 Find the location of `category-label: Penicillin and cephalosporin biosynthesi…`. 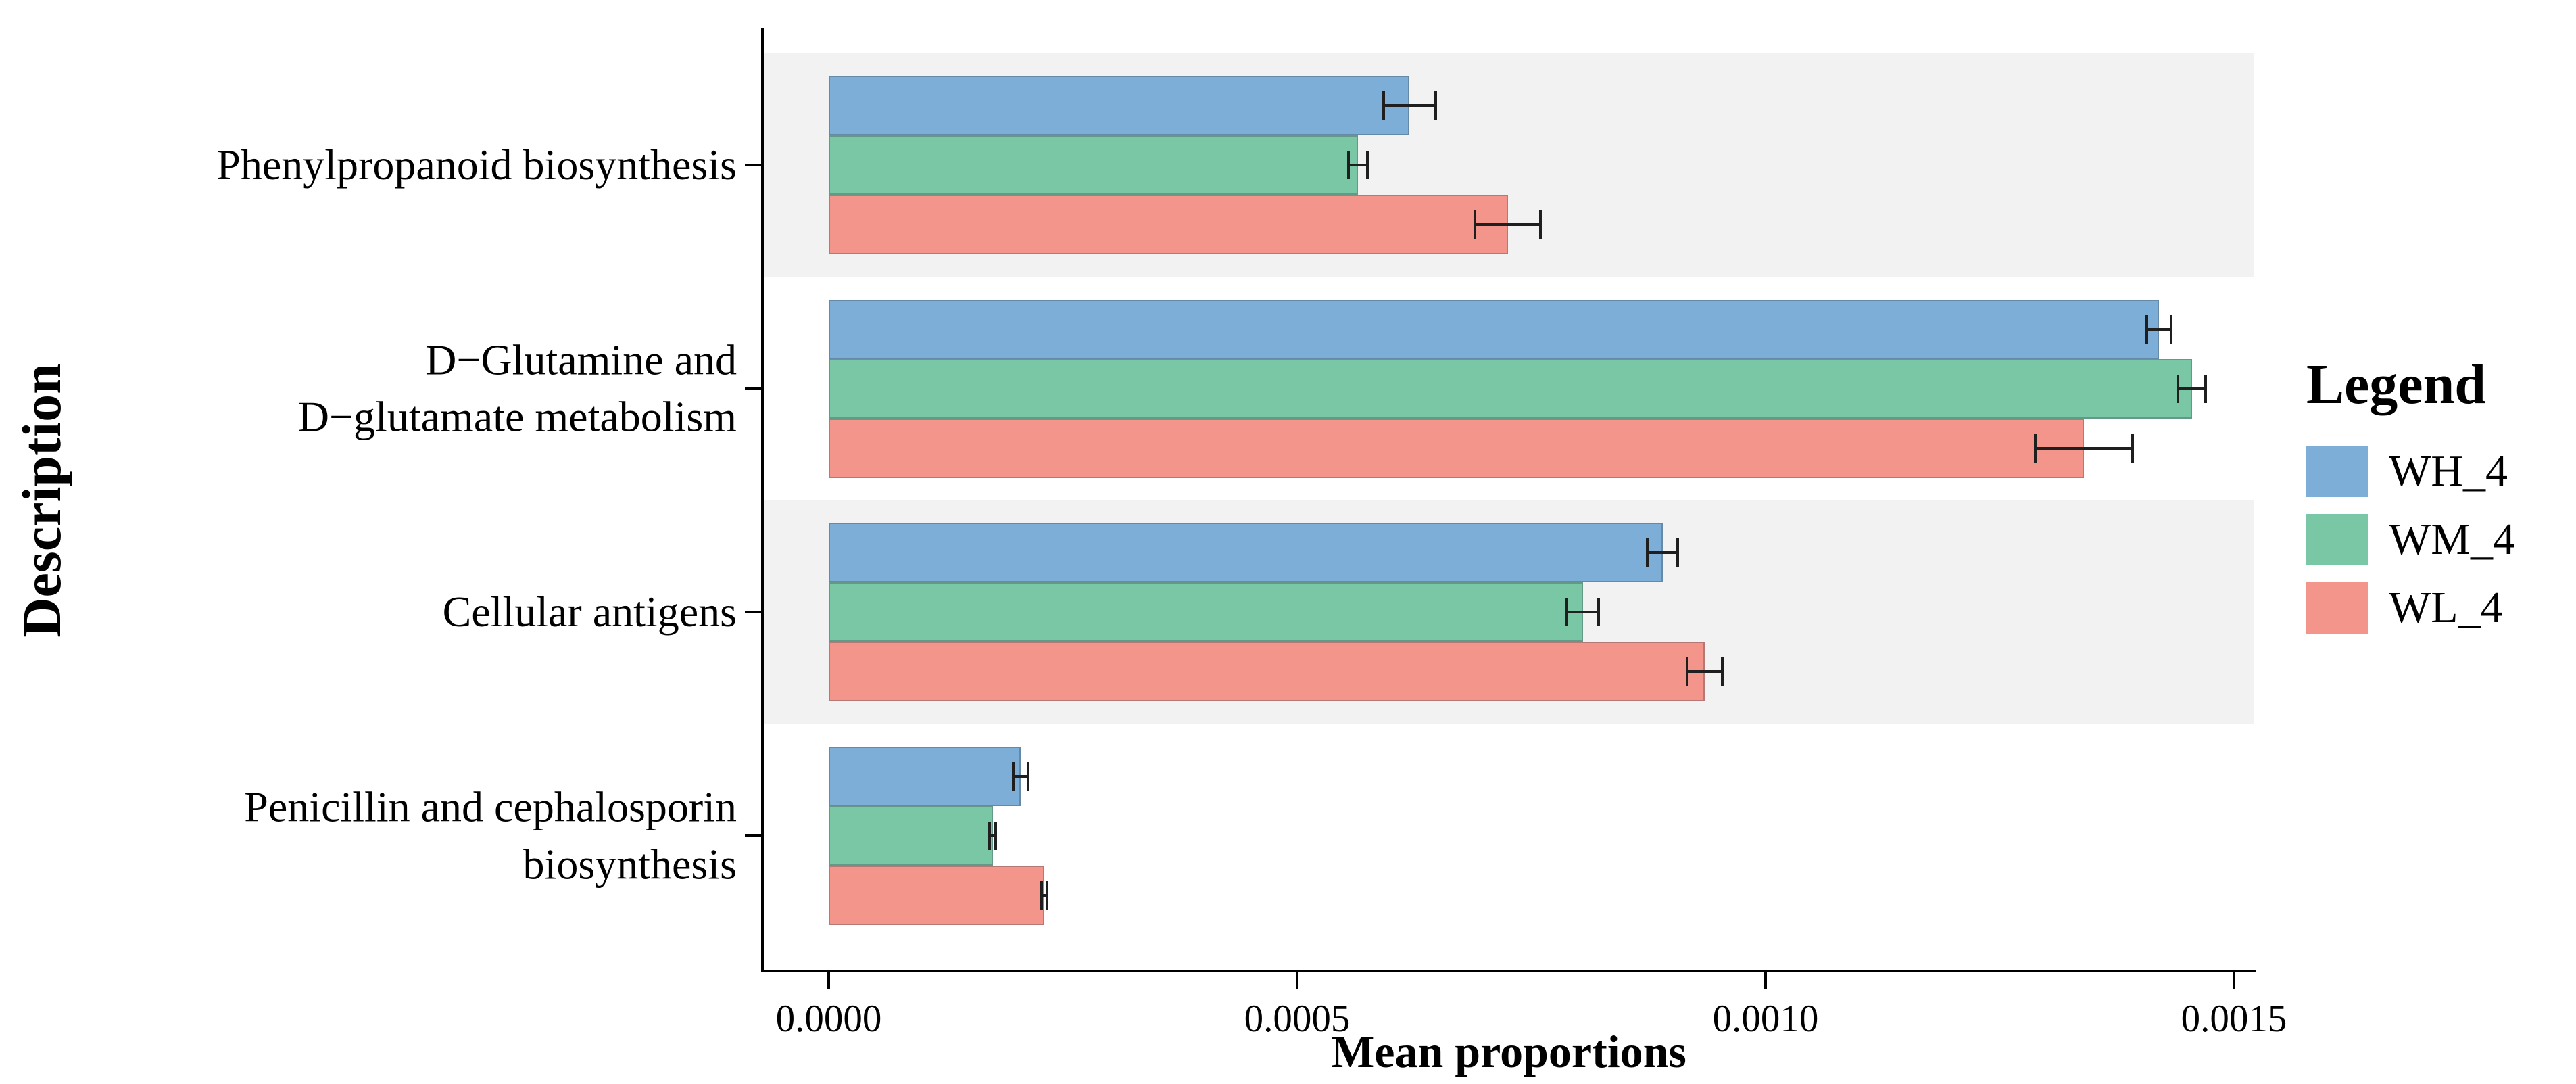

category-label: Penicillin and cephalosporin biosynthesi… is located at coordinates (490, 836).